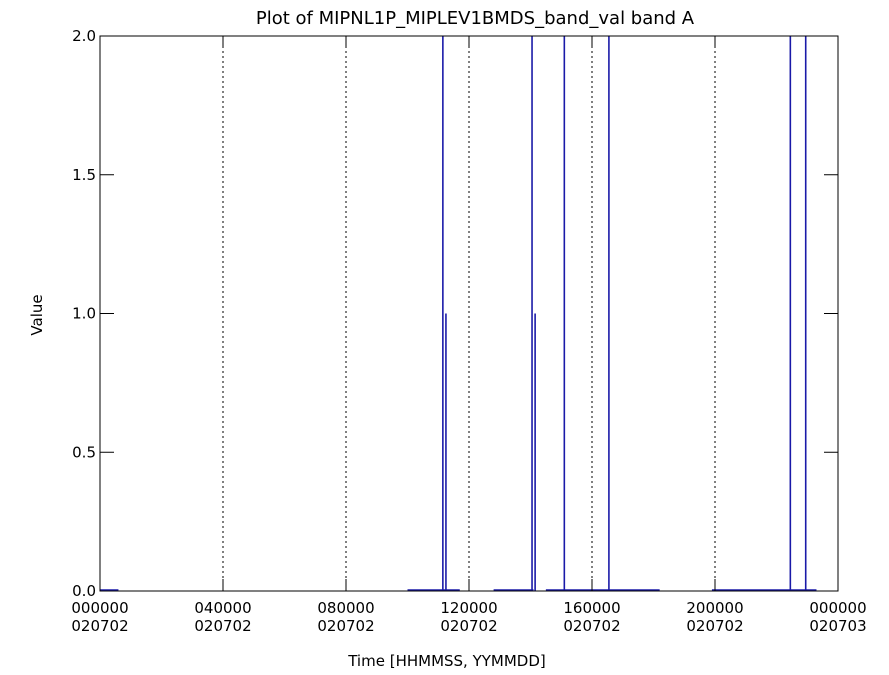  What do you see at coordinates (345, 608) in the screenshot?
I see `x-tick-label-time: 080000` at bounding box center [345, 608].